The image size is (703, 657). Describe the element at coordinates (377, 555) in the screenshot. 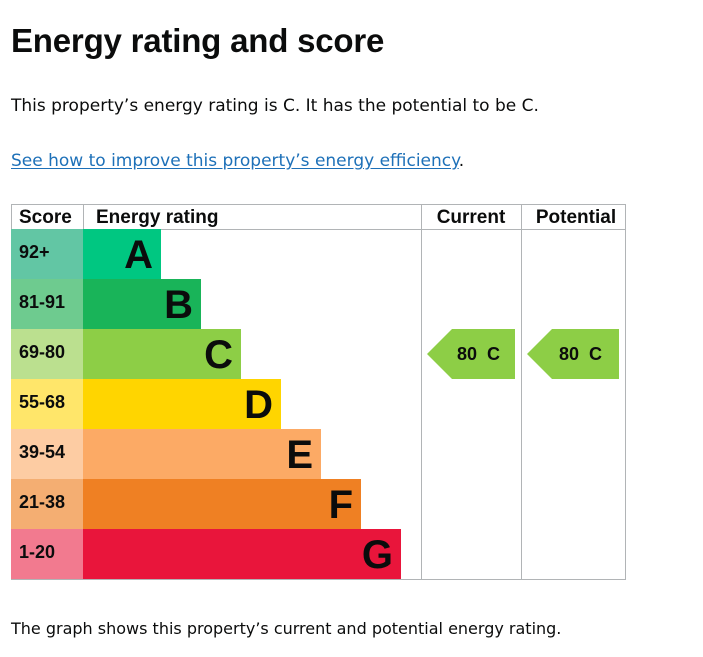

I see `band-letter-g: G` at that location.